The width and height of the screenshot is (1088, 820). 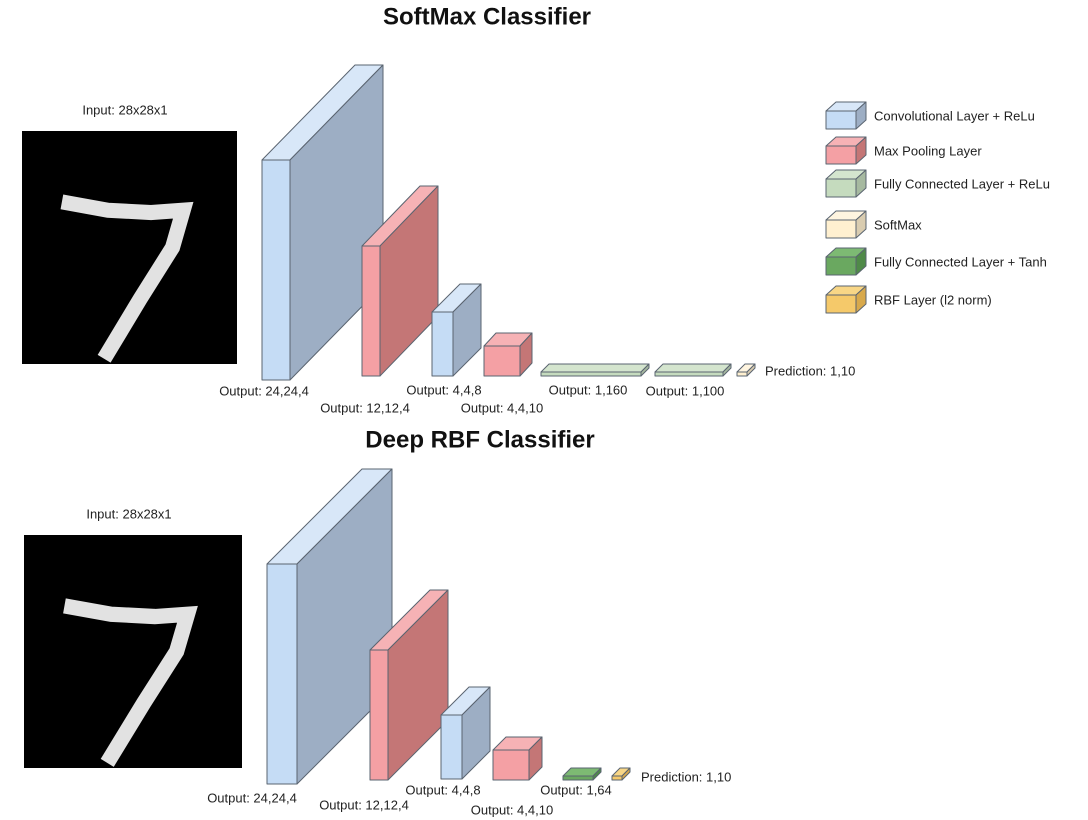 I want to click on diagram-title: Deep RBF Classifier, so click(x=479, y=439).